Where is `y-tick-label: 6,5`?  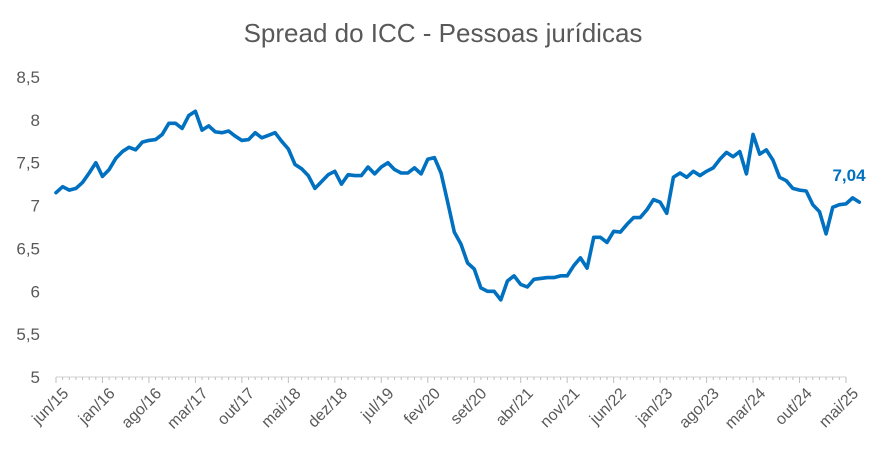
y-tick-label: 6,5 is located at coordinates (28, 248).